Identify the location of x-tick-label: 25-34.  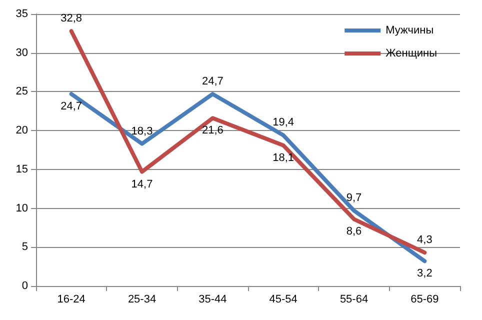
(142, 300).